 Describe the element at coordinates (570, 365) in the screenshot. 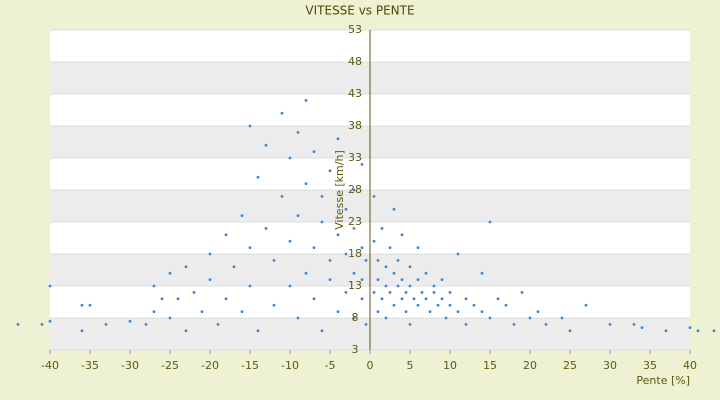

I see `x-tick-label: 25` at that location.